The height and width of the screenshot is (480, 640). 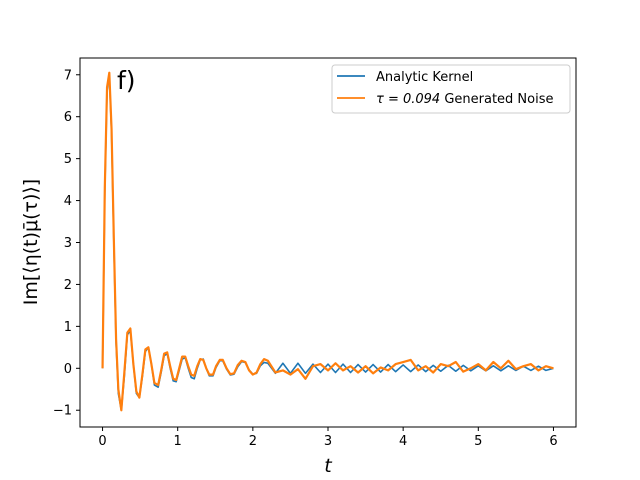 I want to click on x-tick-label: 0, so click(x=102, y=441).